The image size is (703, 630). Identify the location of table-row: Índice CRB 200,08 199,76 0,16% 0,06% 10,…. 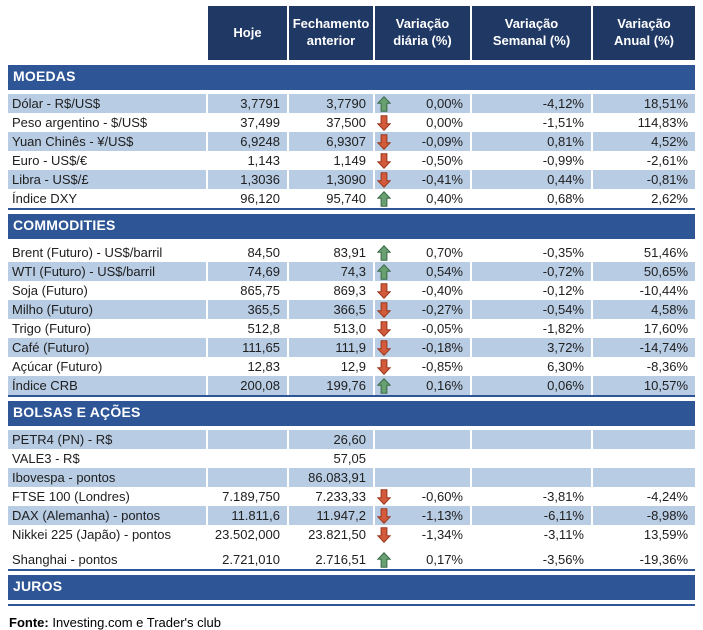
(351, 385).